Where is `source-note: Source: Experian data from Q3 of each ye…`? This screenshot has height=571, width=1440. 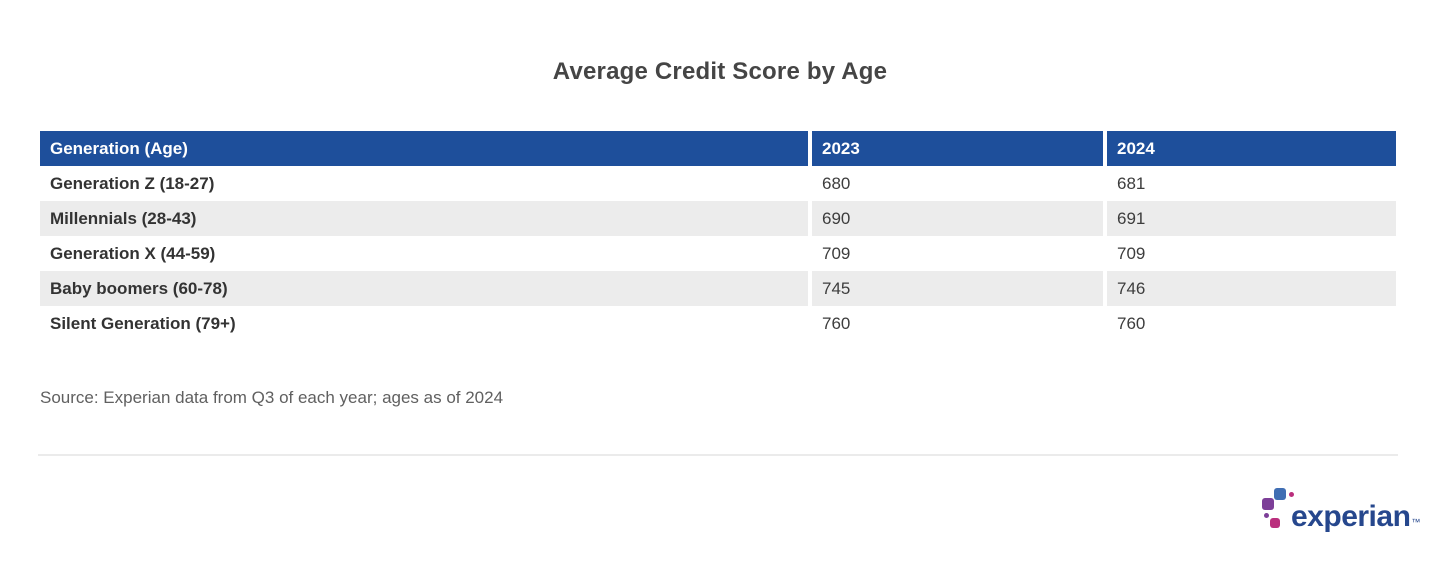 source-note: Source: Experian data from Q3 of each ye… is located at coordinates (272, 397).